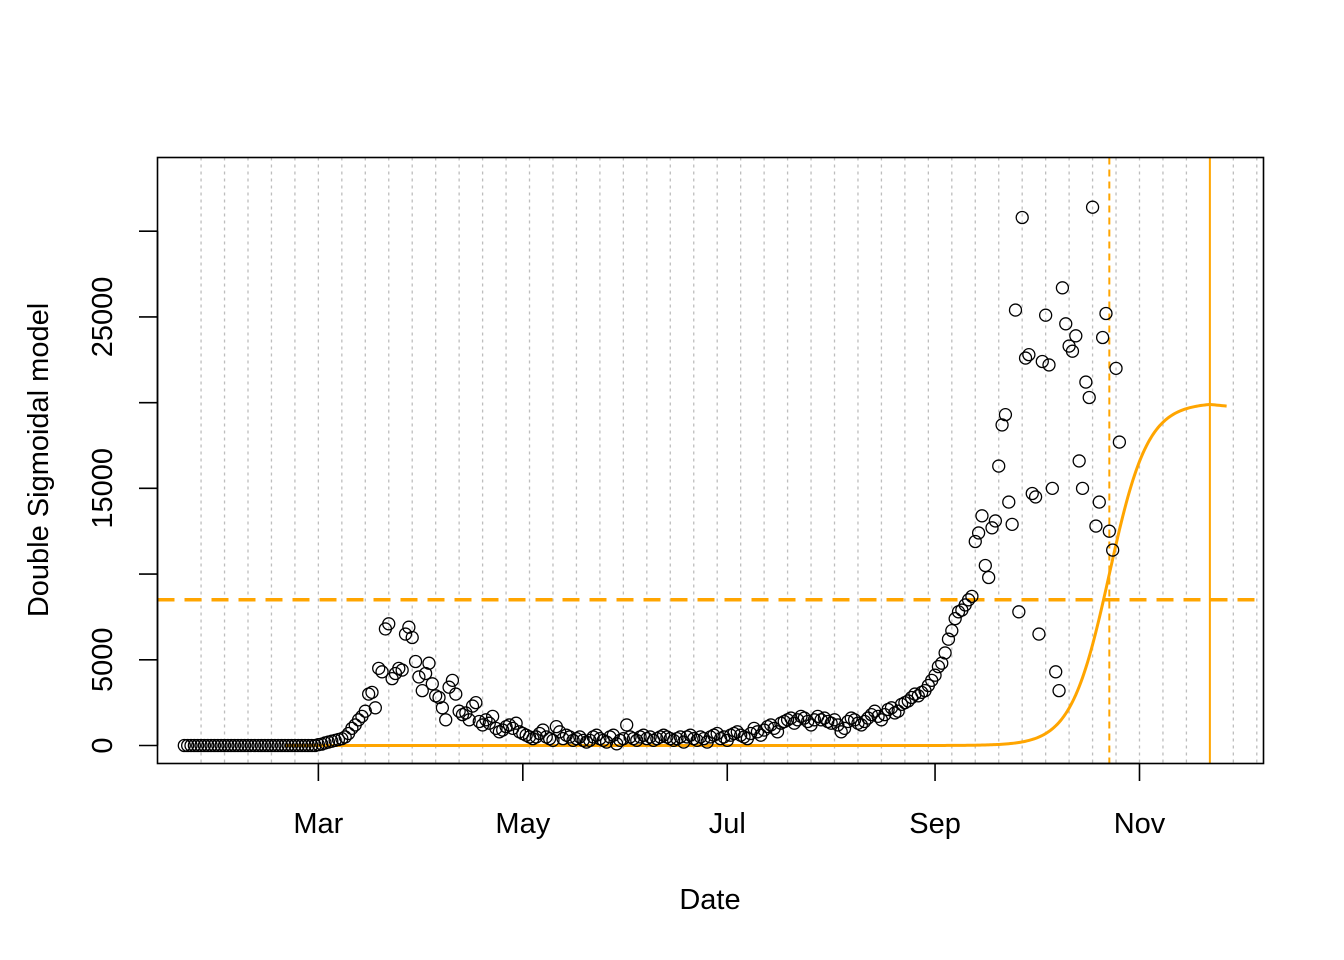  Describe the element at coordinates (318, 824) in the screenshot. I see `x-tick-label: Mar` at that location.